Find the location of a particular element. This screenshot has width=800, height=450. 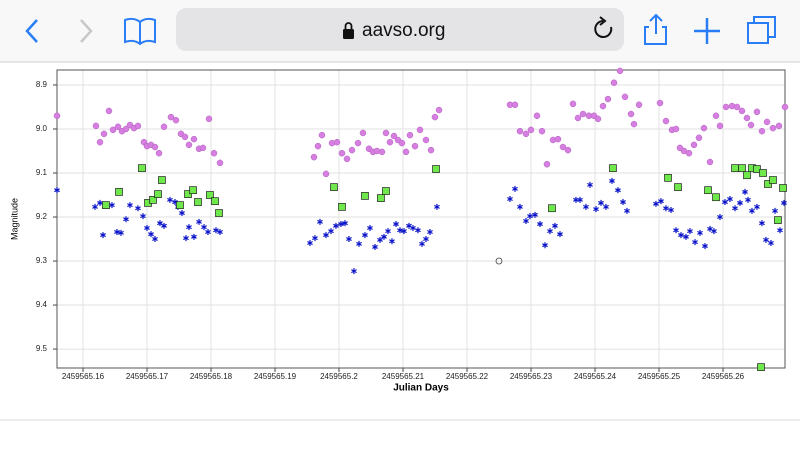

url: aavso.org is located at coordinates (403, 30).